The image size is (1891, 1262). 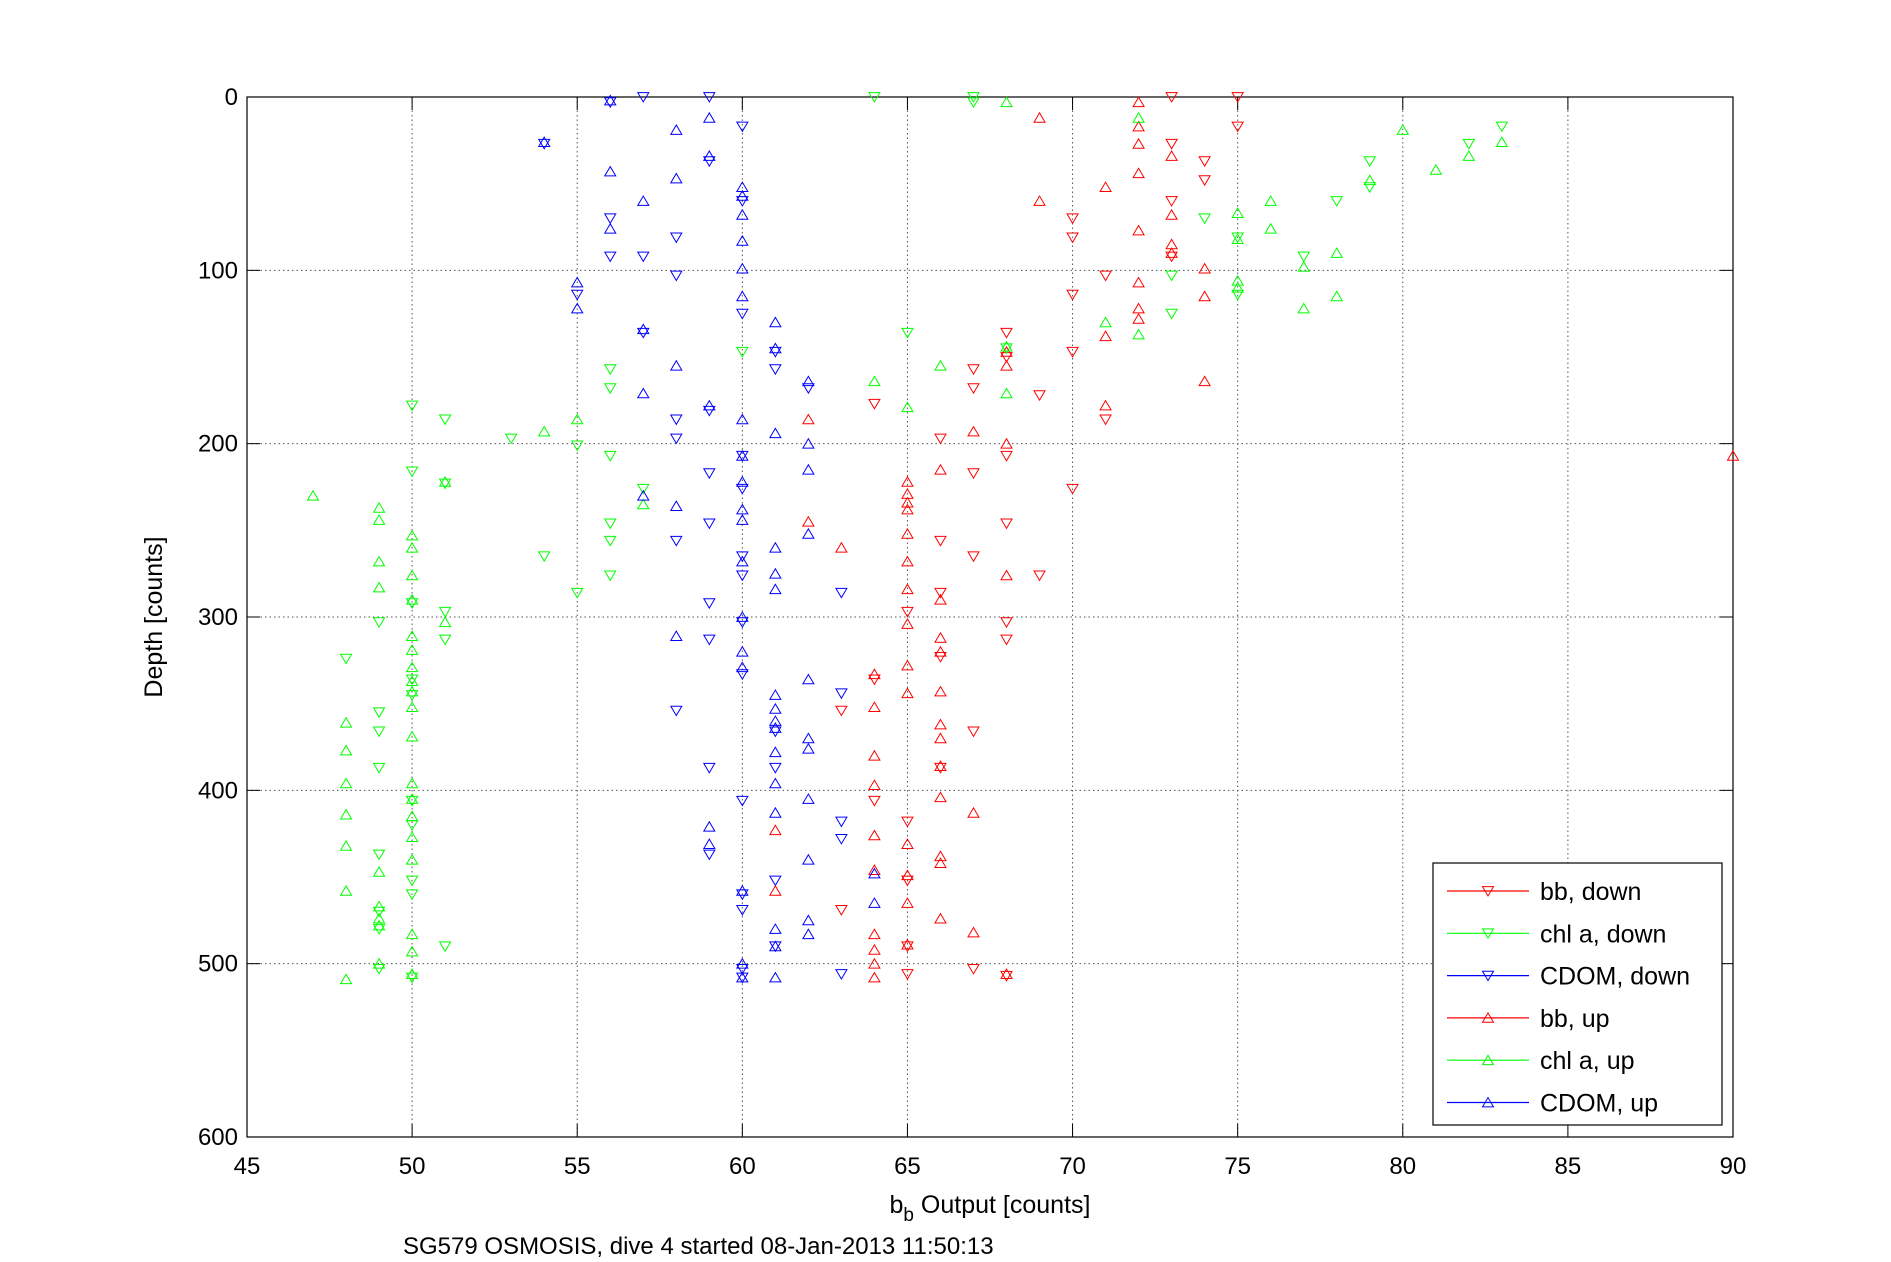 I want to click on x-tick-label: 55, so click(x=577, y=1166).